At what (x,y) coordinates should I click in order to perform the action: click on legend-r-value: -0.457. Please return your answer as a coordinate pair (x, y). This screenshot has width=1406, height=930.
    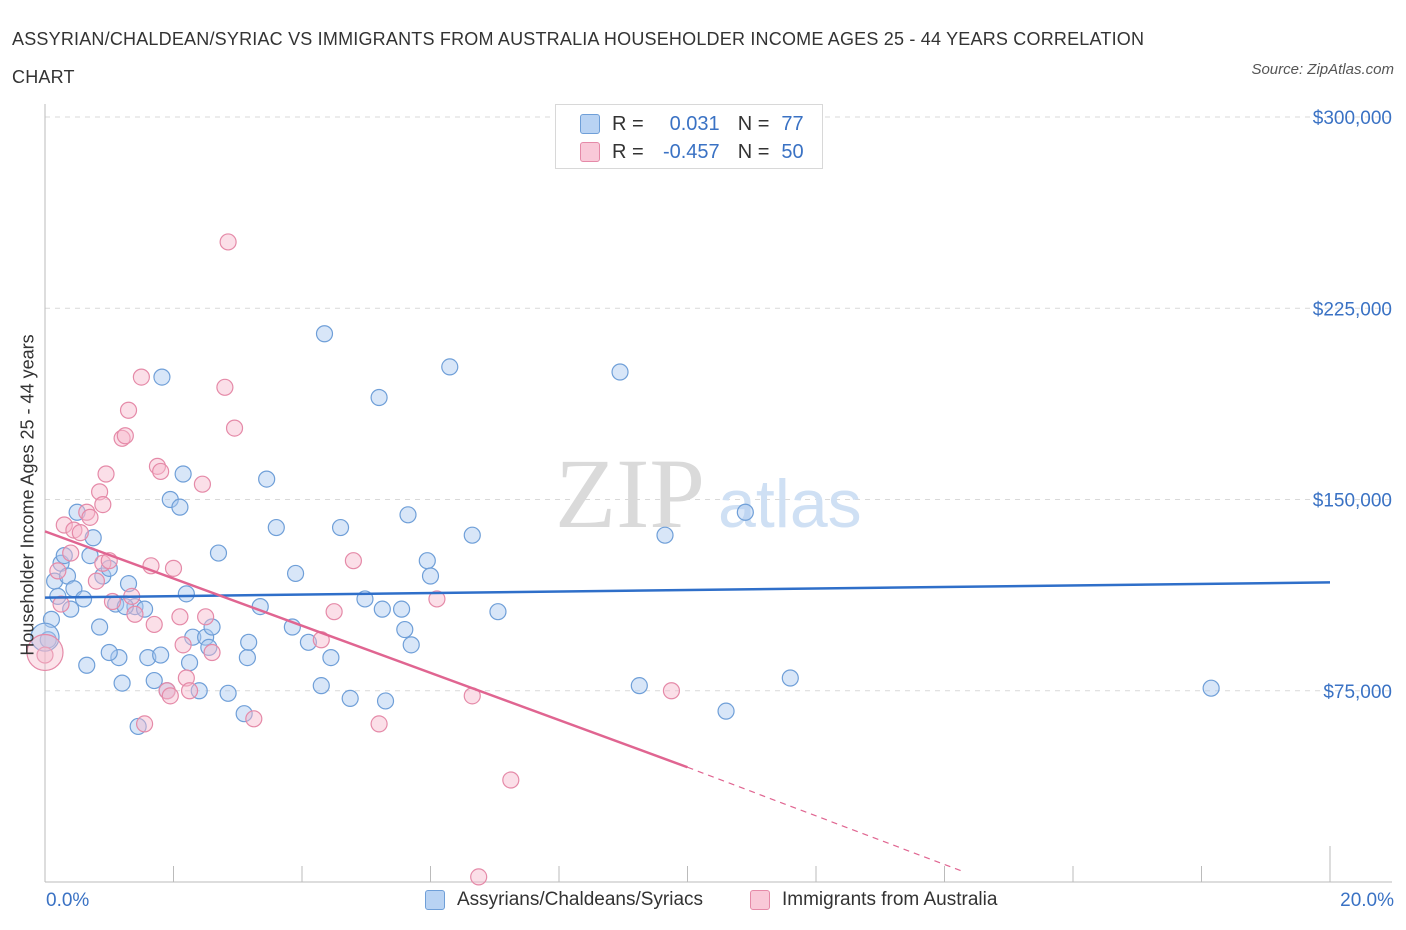
    Looking at the image, I should click on (691, 151).